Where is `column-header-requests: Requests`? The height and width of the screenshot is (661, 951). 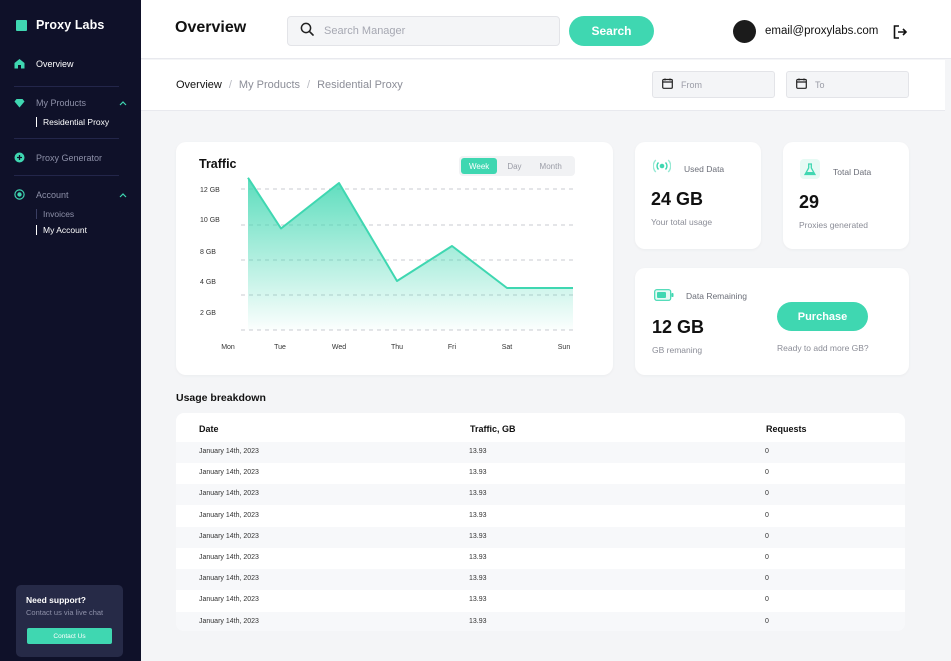 column-header-requests: Requests is located at coordinates (786, 429).